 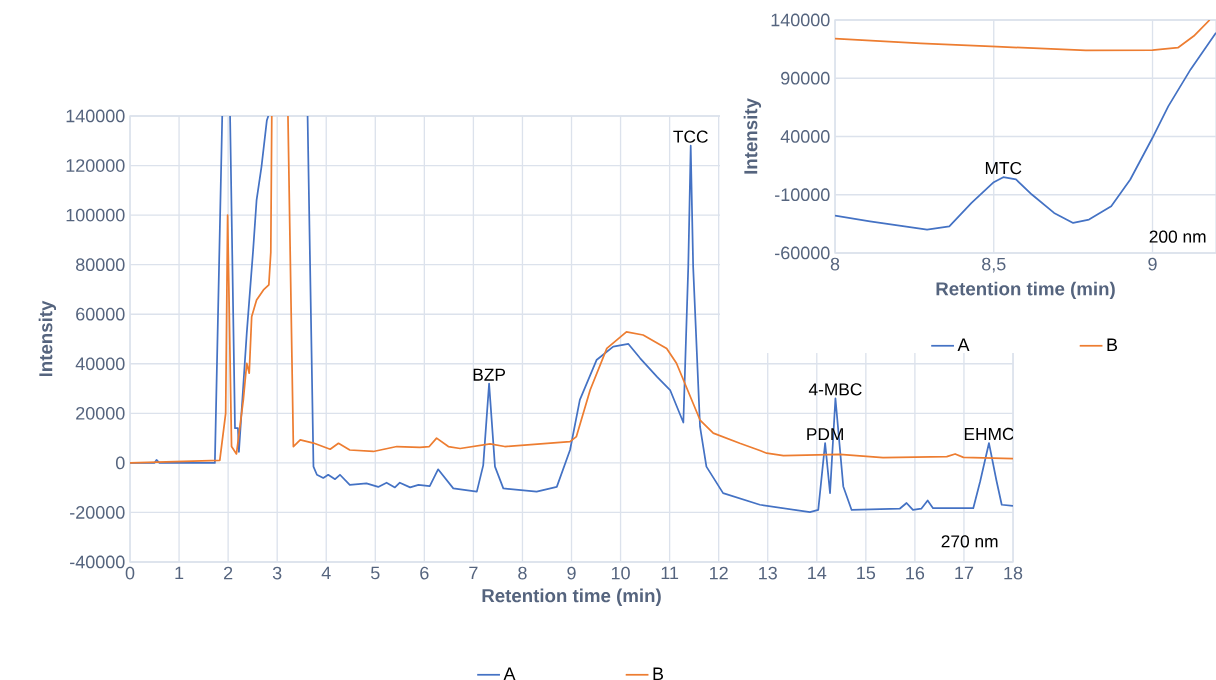 What do you see at coordinates (719, 573) in the screenshot?
I see `x-tick-label: 12` at bounding box center [719, 573].